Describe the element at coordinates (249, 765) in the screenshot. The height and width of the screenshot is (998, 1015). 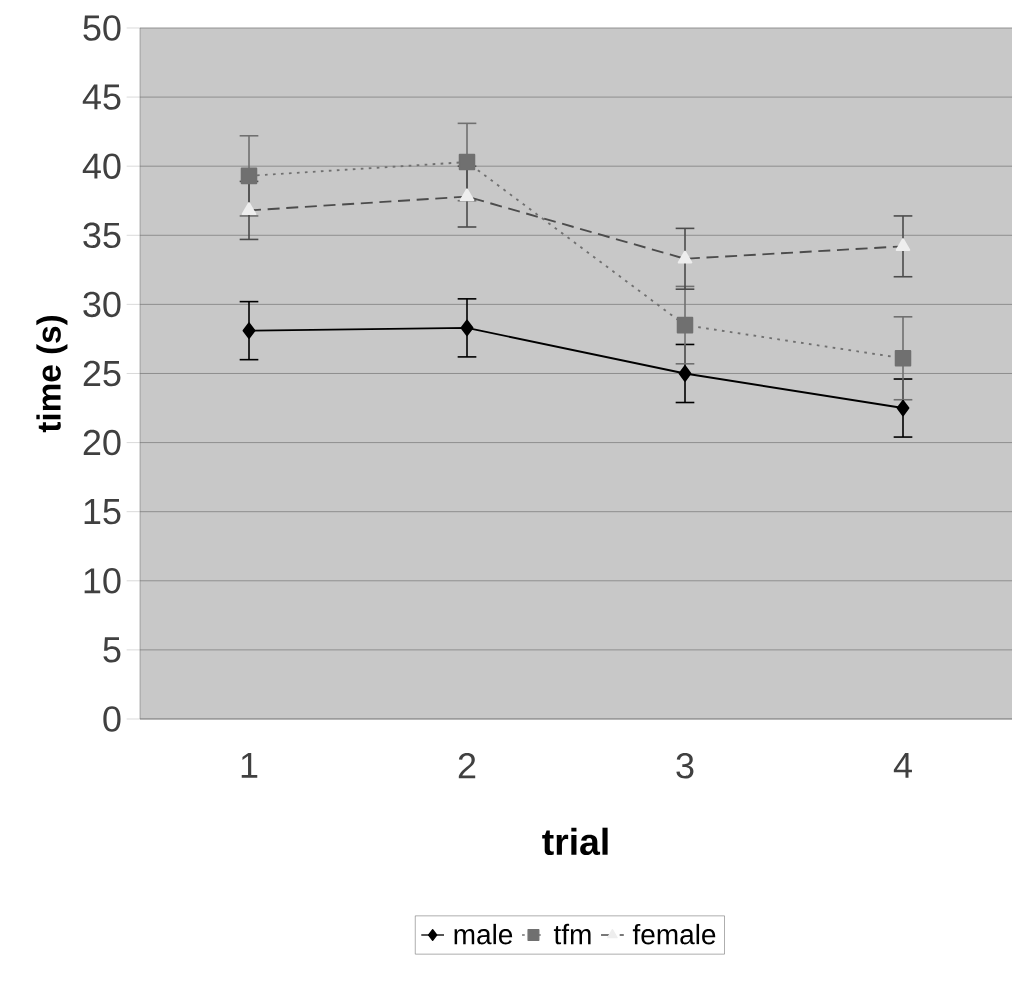
I see `x-tick-label: 1` at that location.